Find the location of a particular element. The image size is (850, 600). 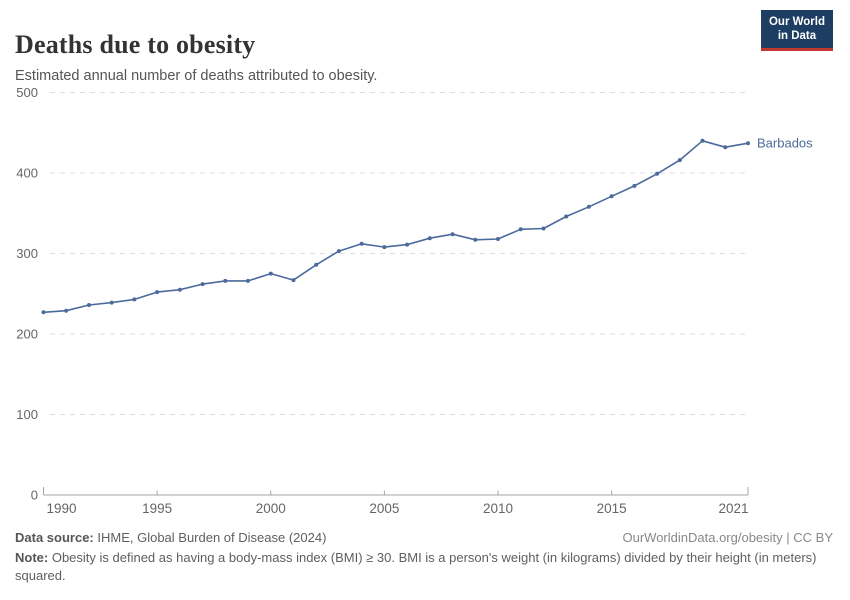

chart-note-label: Note: is located at coordinates (32, 557).